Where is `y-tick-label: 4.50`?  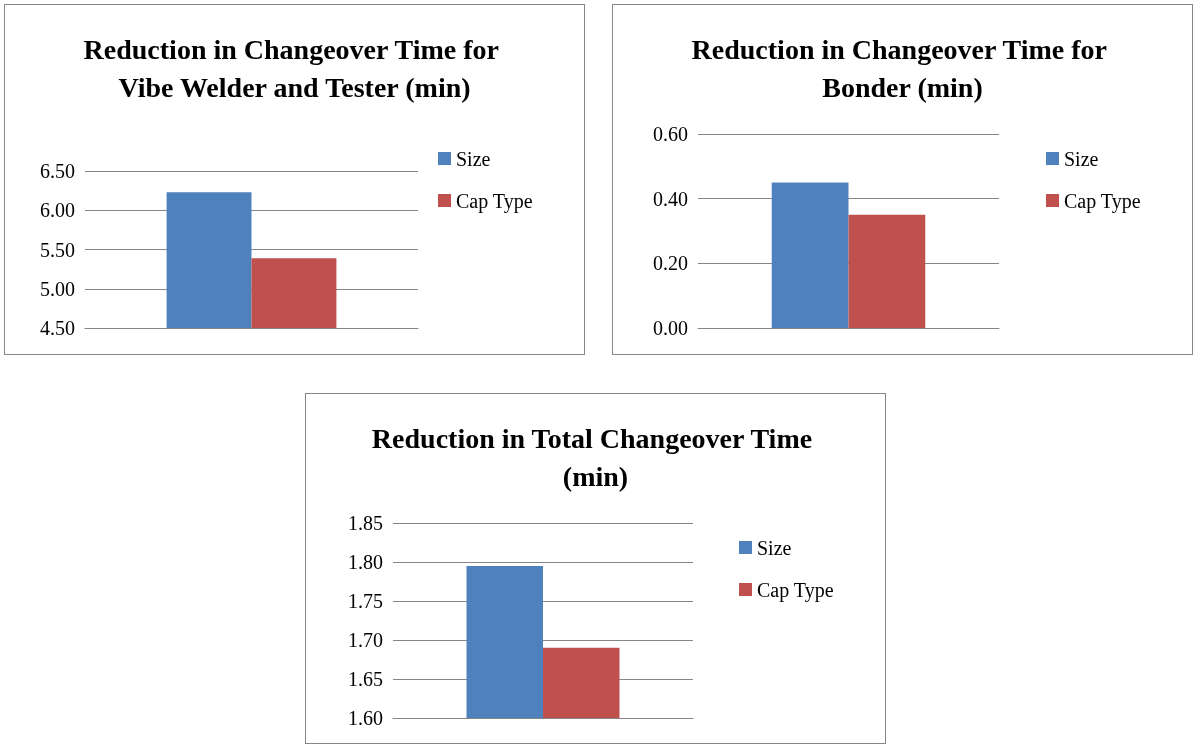 y-tick-label: 4.50 is located at coordinates (57, 328).